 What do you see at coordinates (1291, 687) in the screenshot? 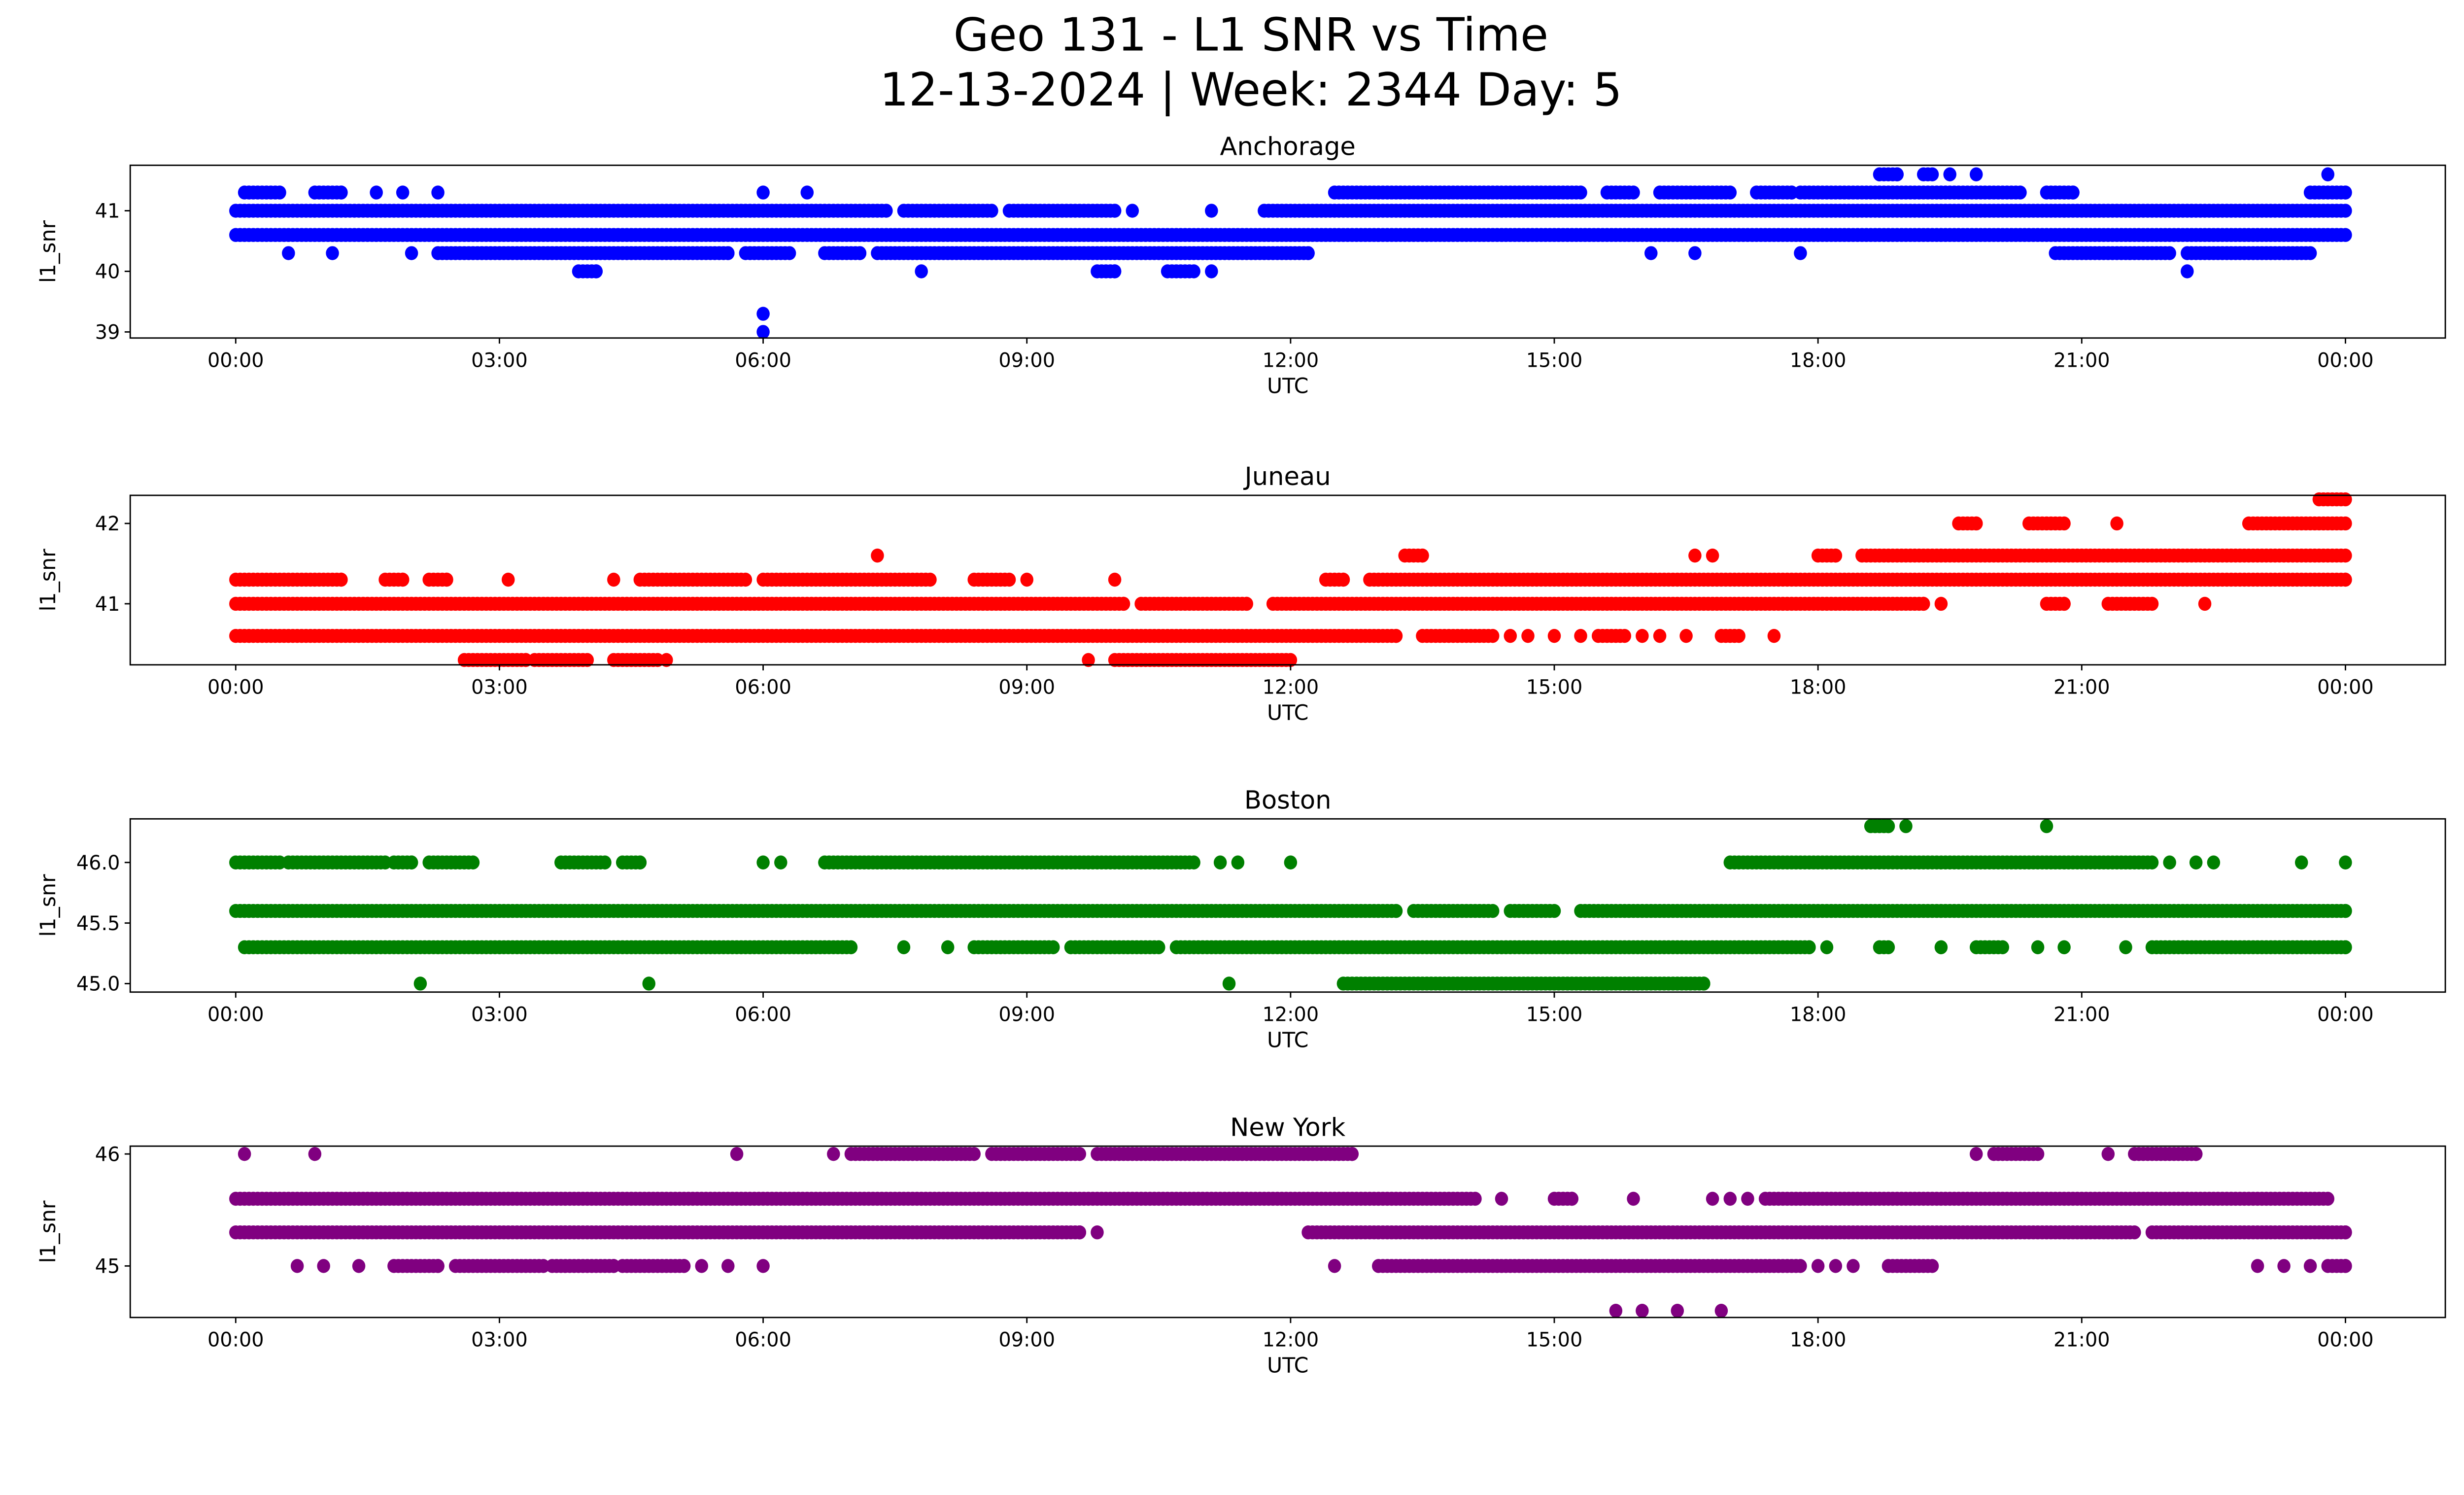
I see `x-tick-label: 12:00` at bounding box center [1291, 687].